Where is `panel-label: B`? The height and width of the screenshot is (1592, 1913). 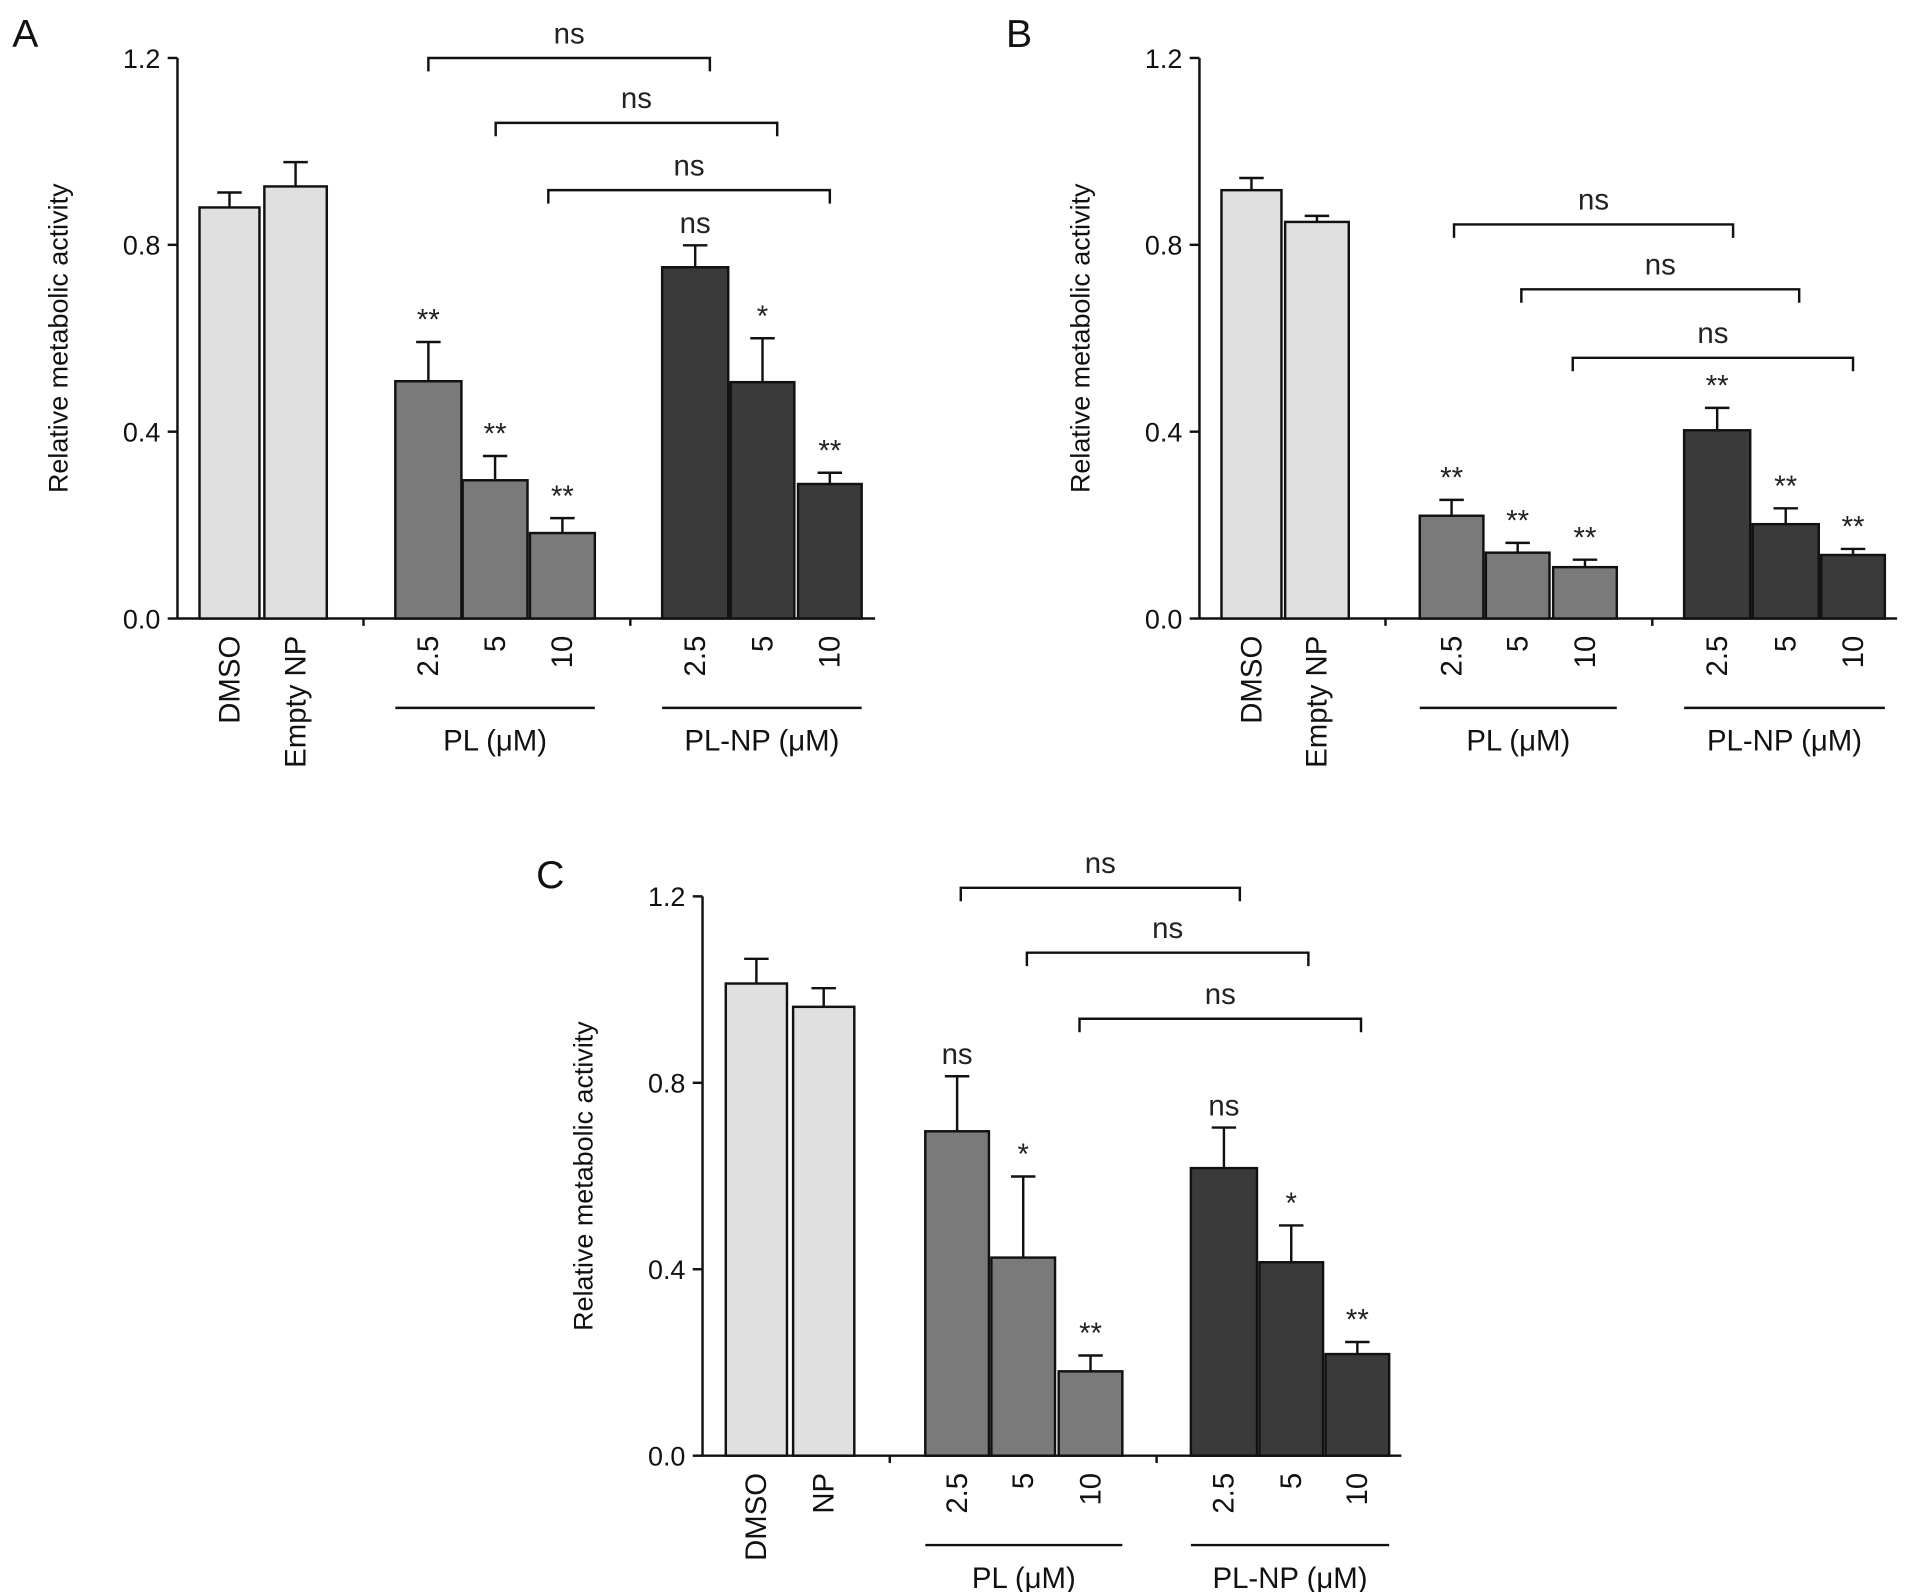 panel-label: B is located at coordinates (1019, 34).